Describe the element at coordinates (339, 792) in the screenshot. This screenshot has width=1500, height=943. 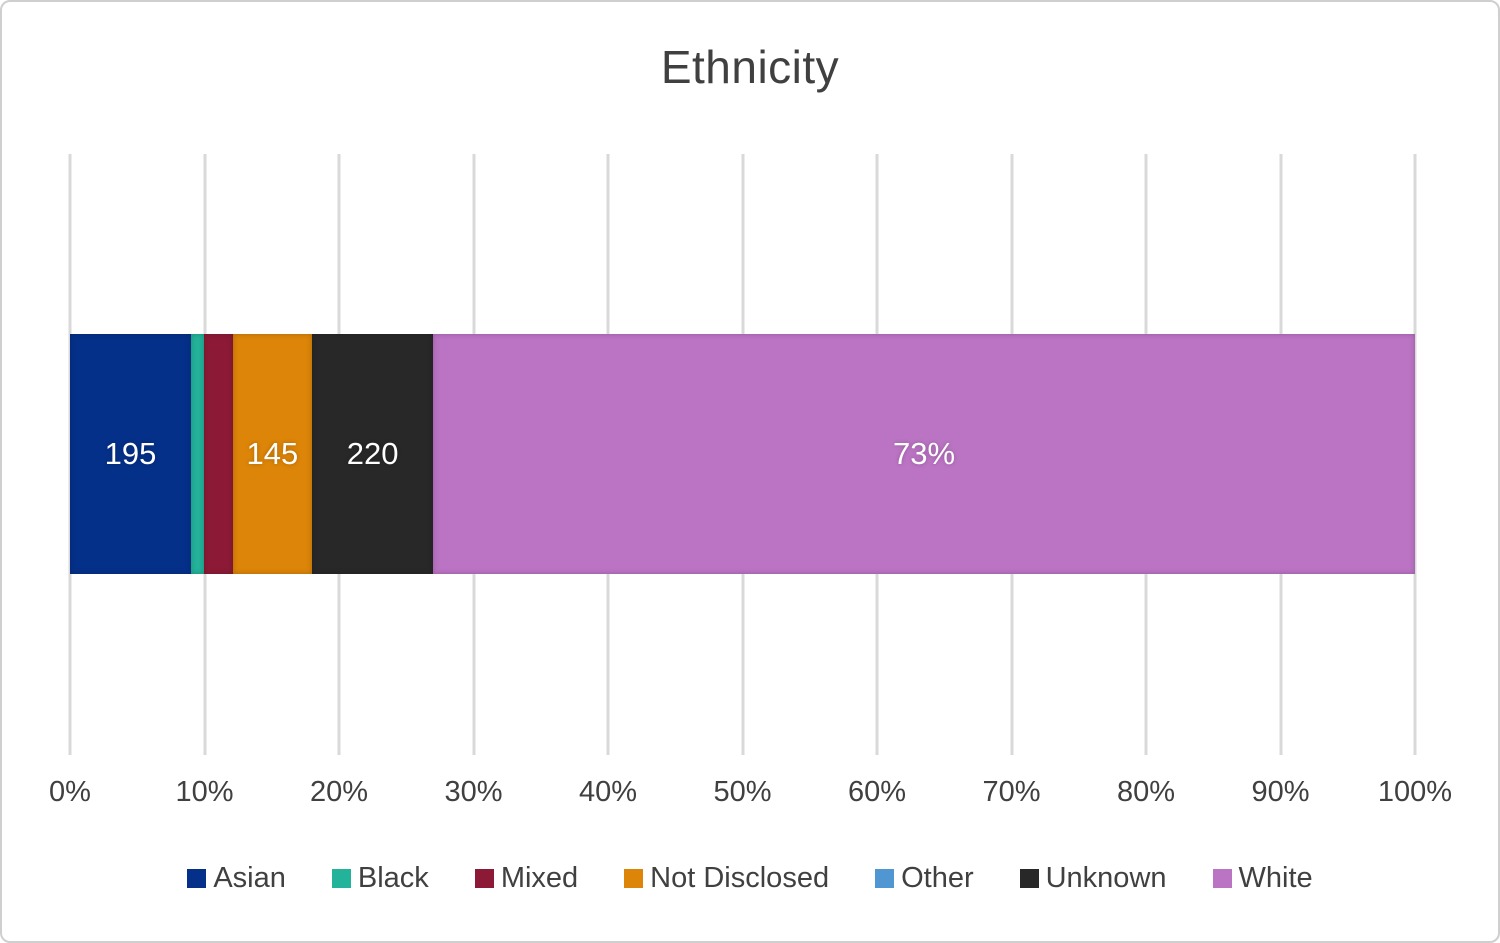
I see `axis-tick-20%: 20%` at that location.